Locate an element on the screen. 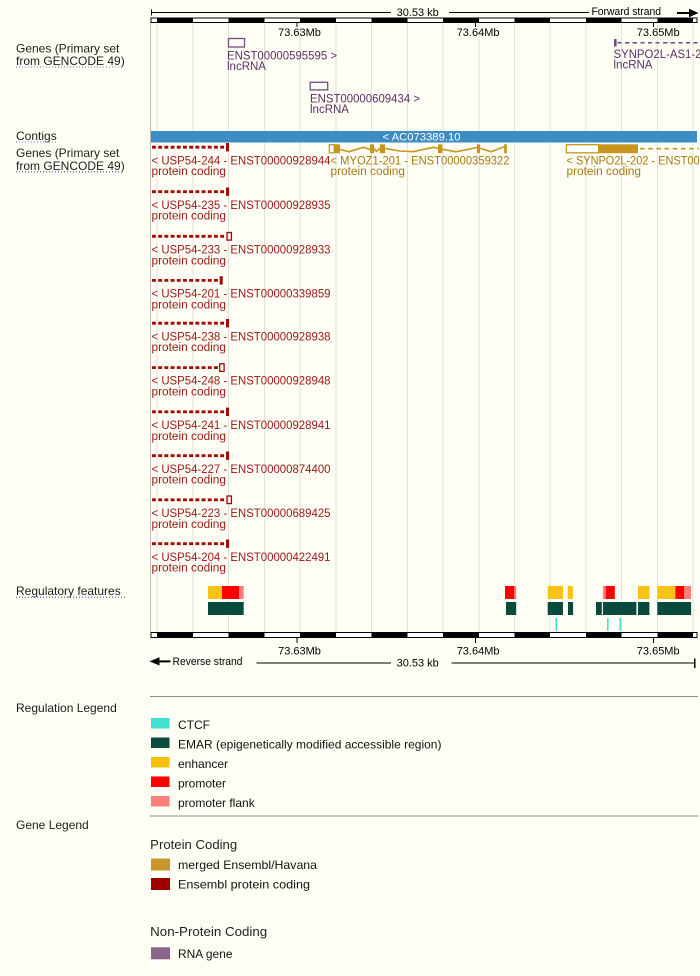  svg-text: Non-Protein Coding is located at coordinates (208, 931).